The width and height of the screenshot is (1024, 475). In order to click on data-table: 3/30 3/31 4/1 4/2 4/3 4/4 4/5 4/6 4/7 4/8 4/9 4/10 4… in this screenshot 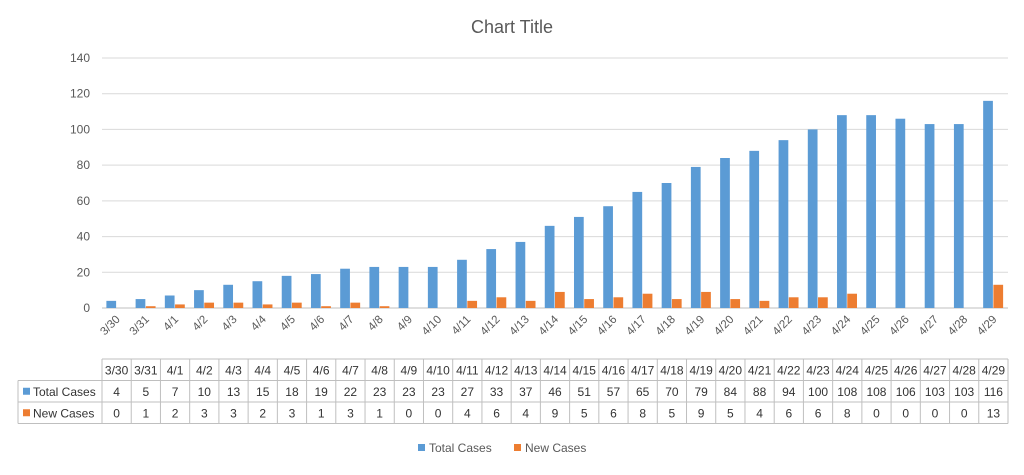, I will do `click(513, 391)`.